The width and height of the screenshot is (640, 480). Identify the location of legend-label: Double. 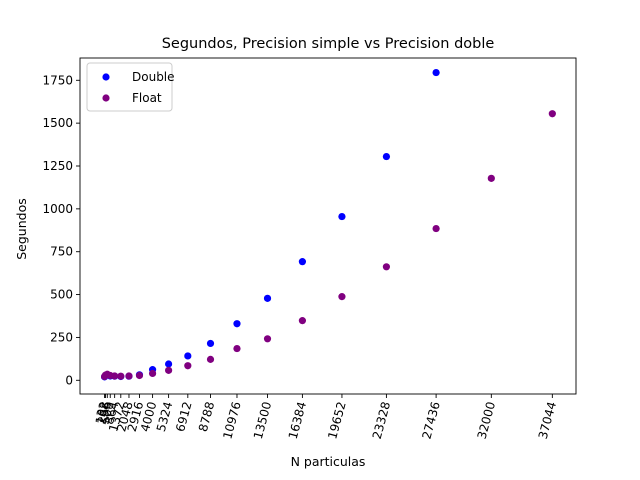
(153, 77).